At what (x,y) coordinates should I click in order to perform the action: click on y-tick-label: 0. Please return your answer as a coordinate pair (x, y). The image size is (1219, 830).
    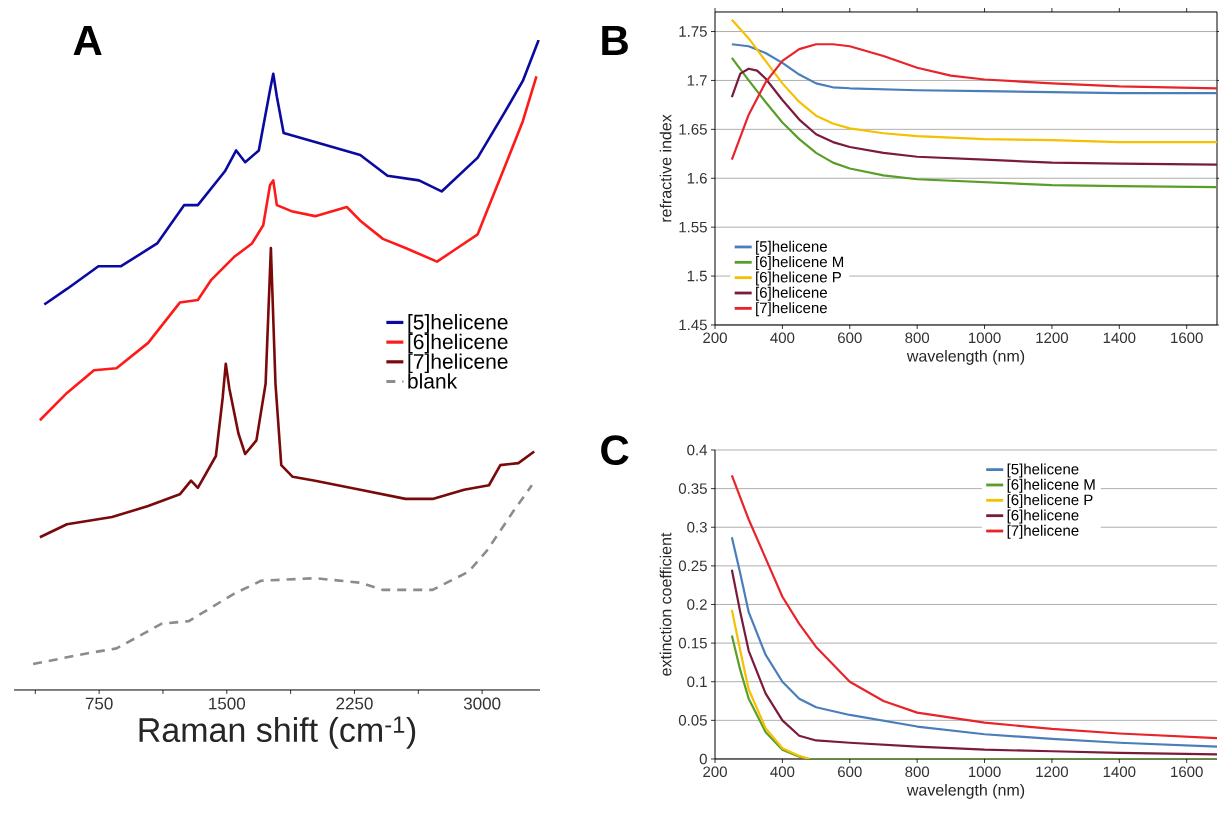
    Looking at the image, I should click on (703, 759).